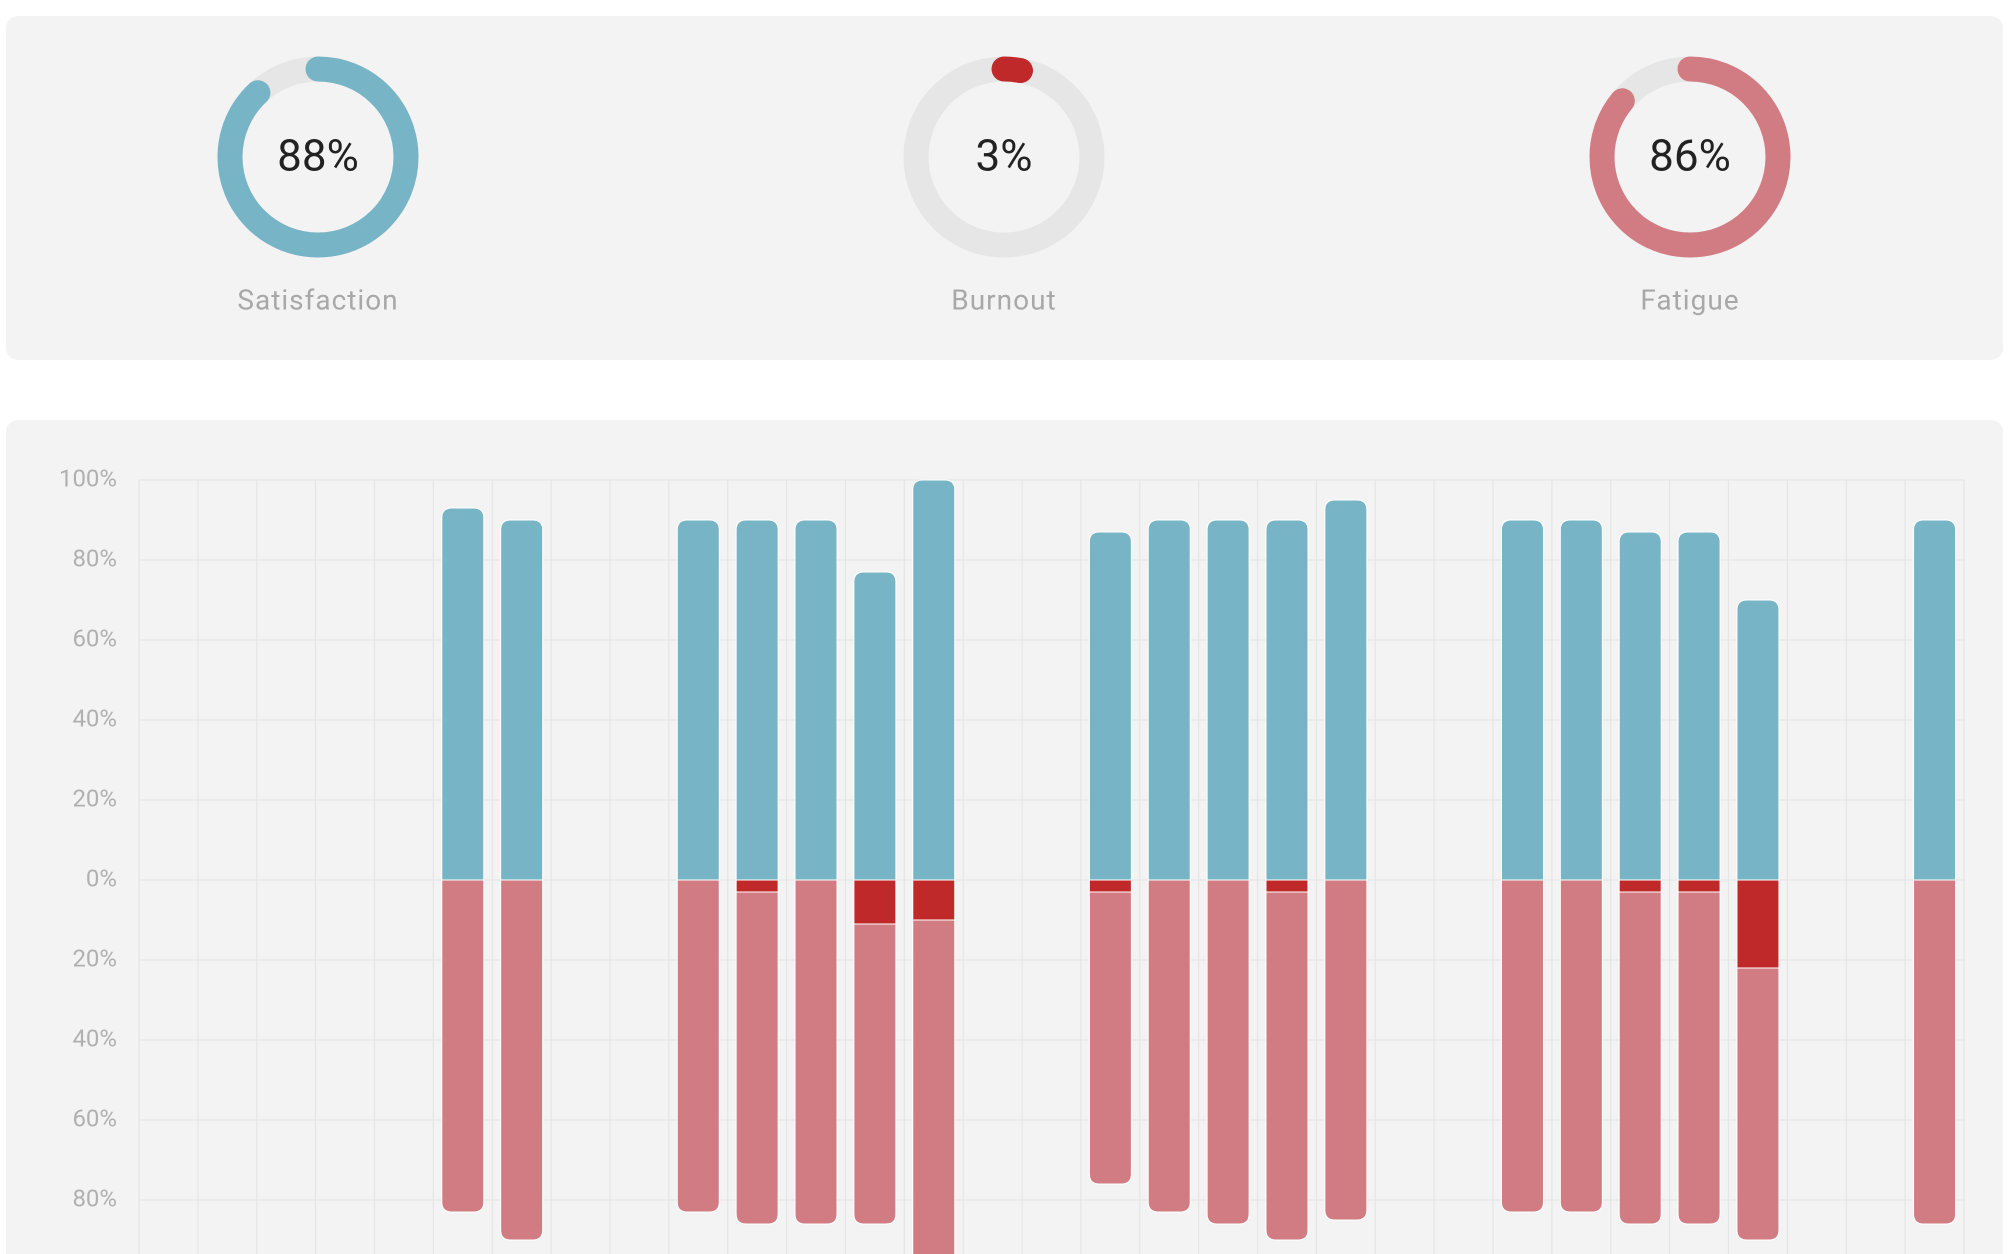 This screenshot has width=2008, height=1254. Describe the element at coordinates (317, 299) in the screenshot. I see `gauge-label: Satisfaction` at that location.